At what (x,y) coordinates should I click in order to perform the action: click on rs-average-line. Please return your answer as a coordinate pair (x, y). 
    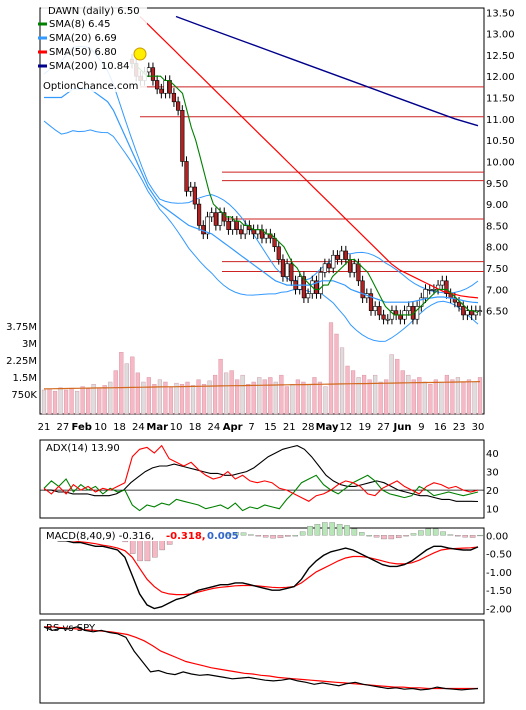
    Looking at the image, I should click on (261, 658).